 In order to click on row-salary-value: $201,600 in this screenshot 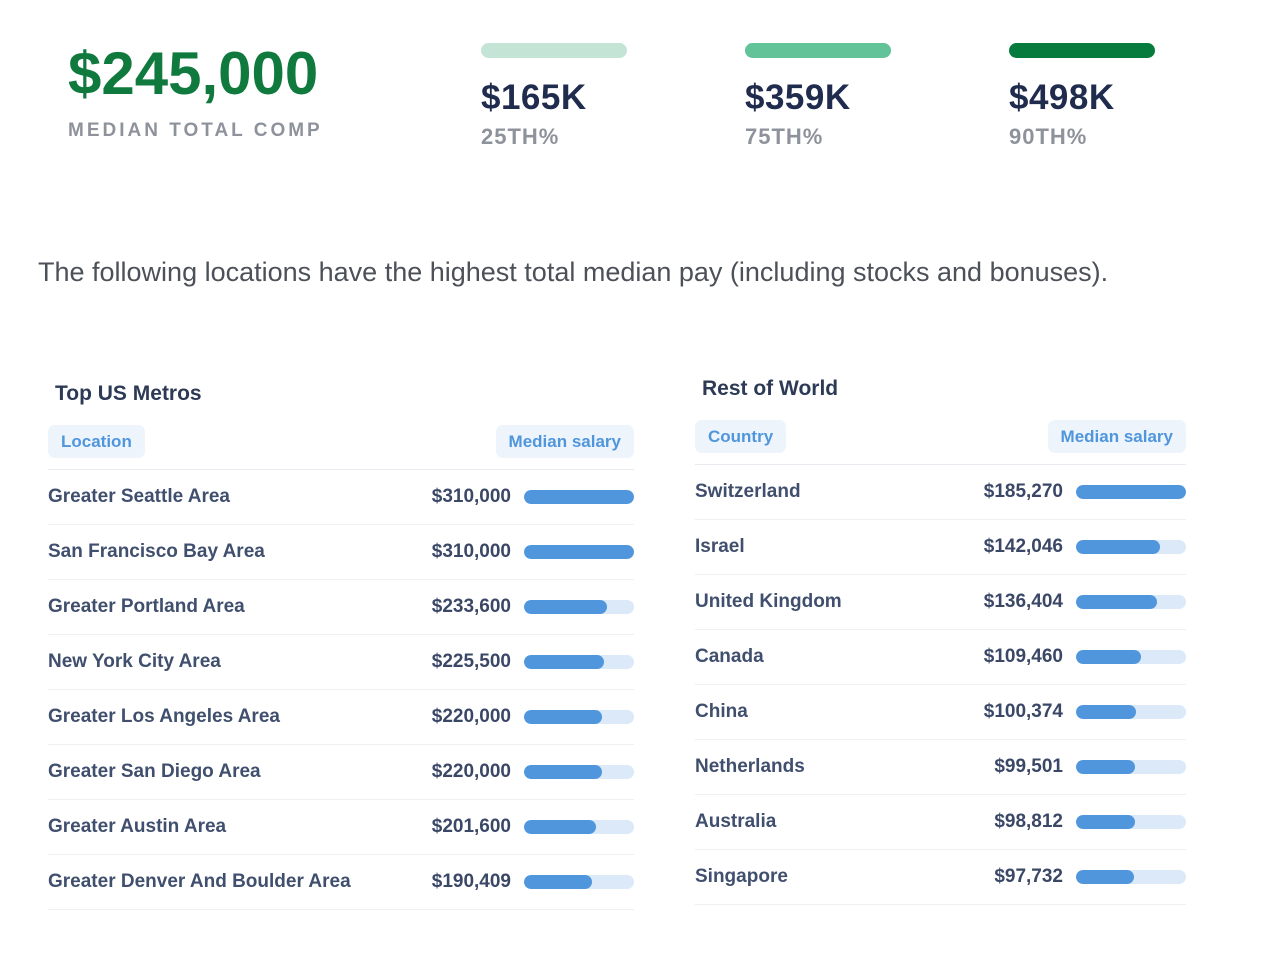, I will do `click(471, 826)`.